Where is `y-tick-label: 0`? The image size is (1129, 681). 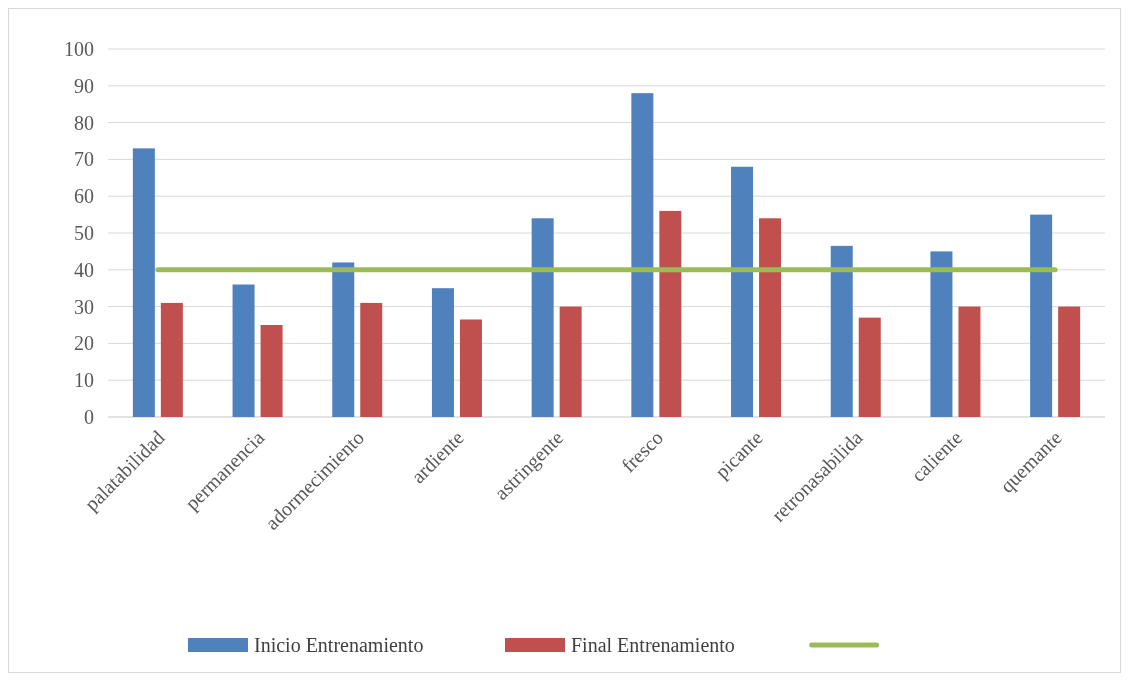 y-tick-label: 0 is located at coordinates (89, 417).